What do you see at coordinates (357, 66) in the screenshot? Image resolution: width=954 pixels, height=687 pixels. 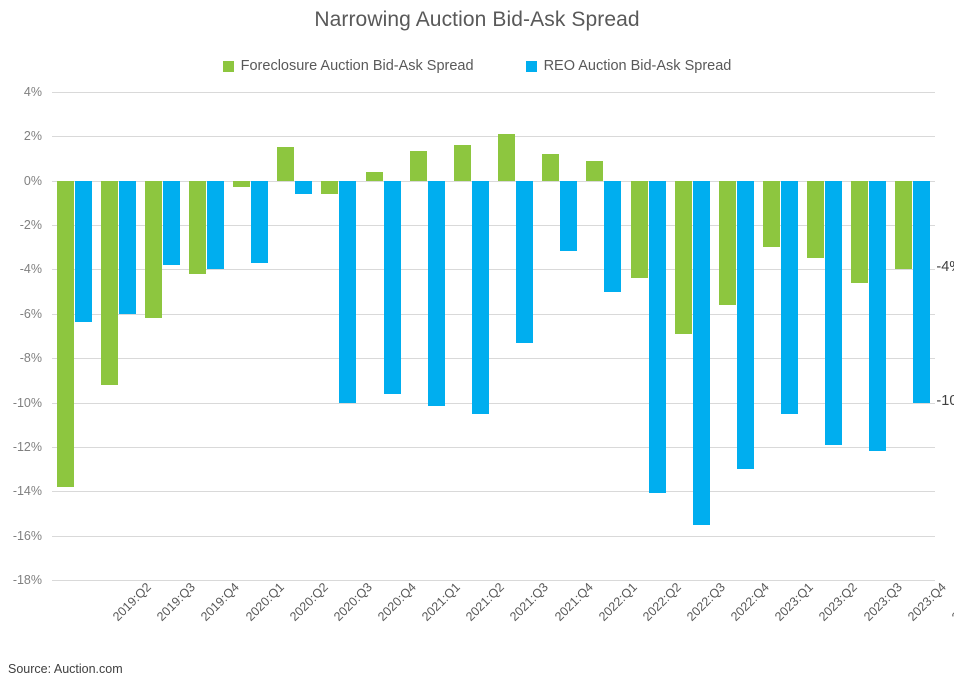 I see `legend-label-foreclosure: Foreclosure Auction Bid-Ask Spread` at bounding box center [357, 66].